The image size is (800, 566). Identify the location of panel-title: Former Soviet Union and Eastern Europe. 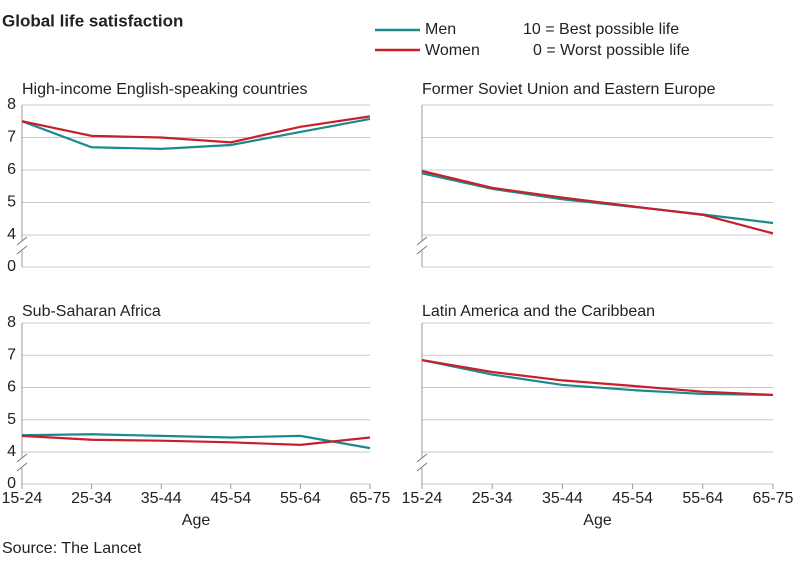
(569, 89).